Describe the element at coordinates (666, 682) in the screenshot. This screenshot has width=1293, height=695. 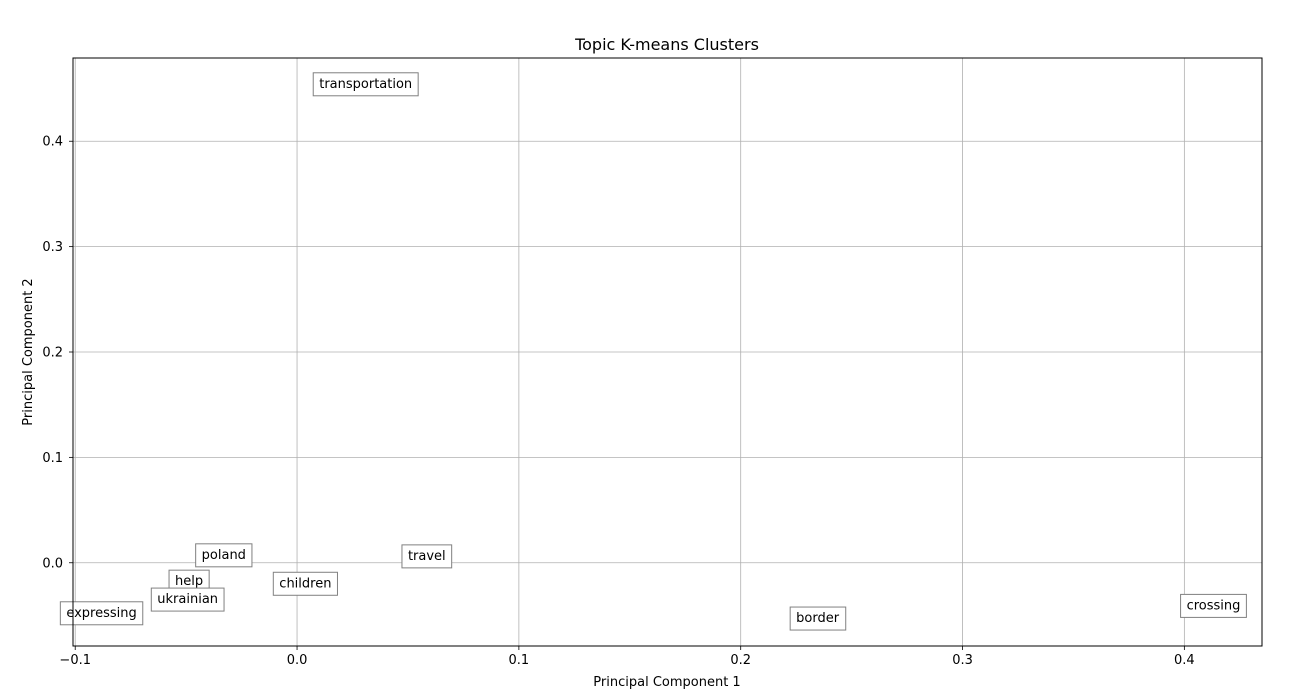
I see `x-axis-title: Principal Component 1` at that location.